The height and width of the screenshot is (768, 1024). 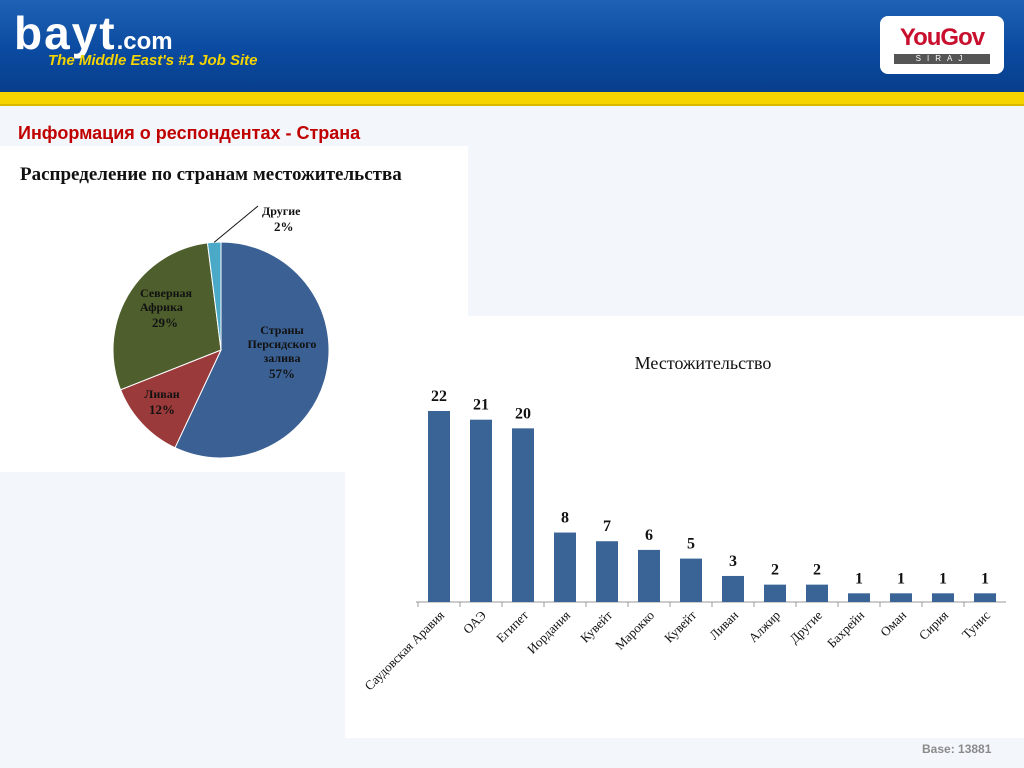 I want to click on logo-tagline: The Middle East's #1 Job Site, so click(x=153, y=60).